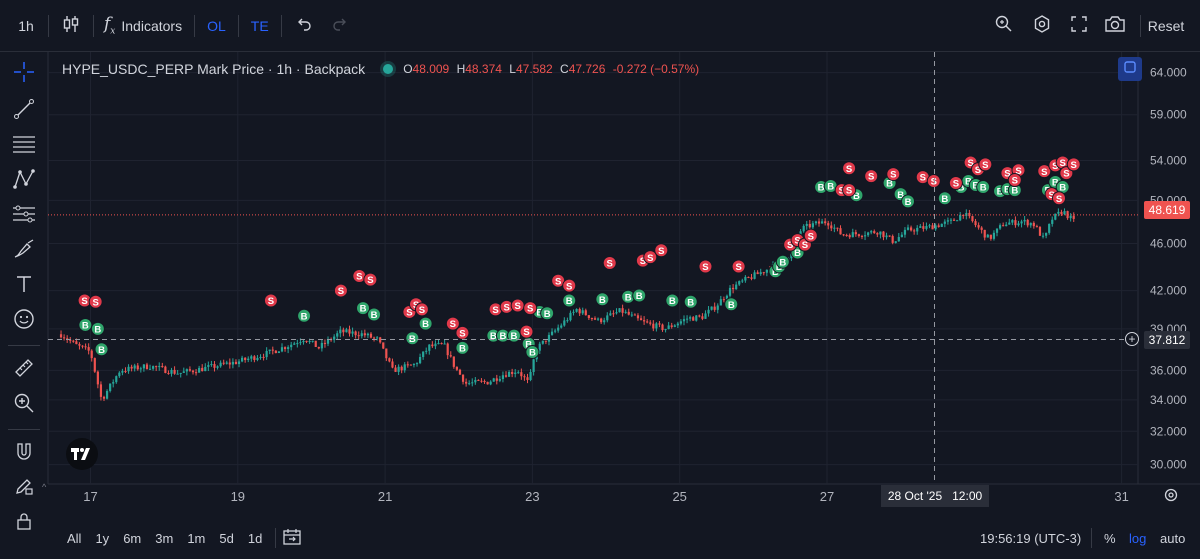 This screenshot has height=559, width=1200. Describe the element at coordinates (82, 454) in the screenshot. I see `tradingview-logo-icon` at that location.